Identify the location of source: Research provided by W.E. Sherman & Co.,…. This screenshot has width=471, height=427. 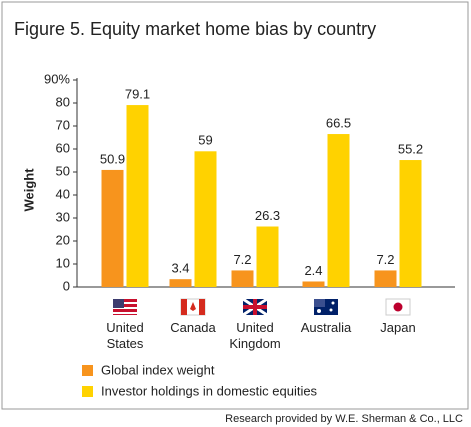
(344, 419).